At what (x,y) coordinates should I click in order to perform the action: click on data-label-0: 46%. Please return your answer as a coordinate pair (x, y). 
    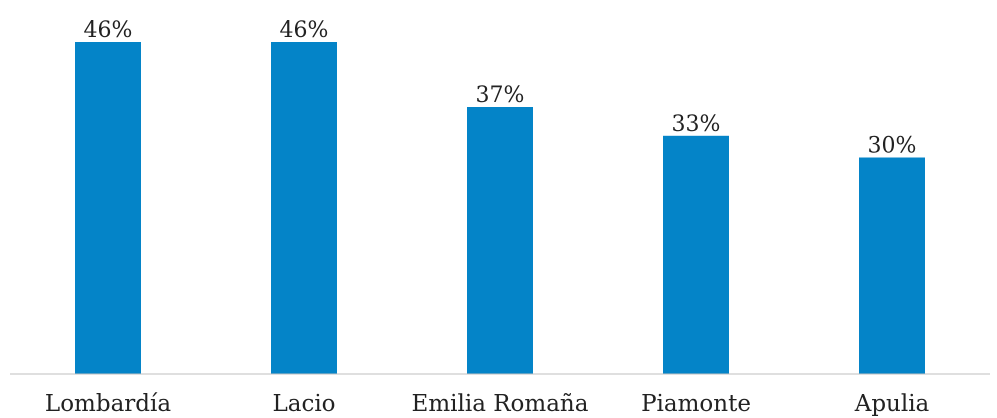
    Looking at the image, I should click on (108, 30).